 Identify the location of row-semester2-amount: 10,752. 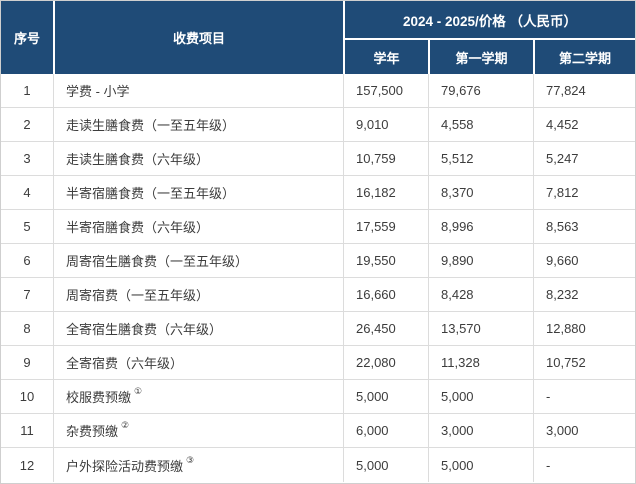
(566, 362).